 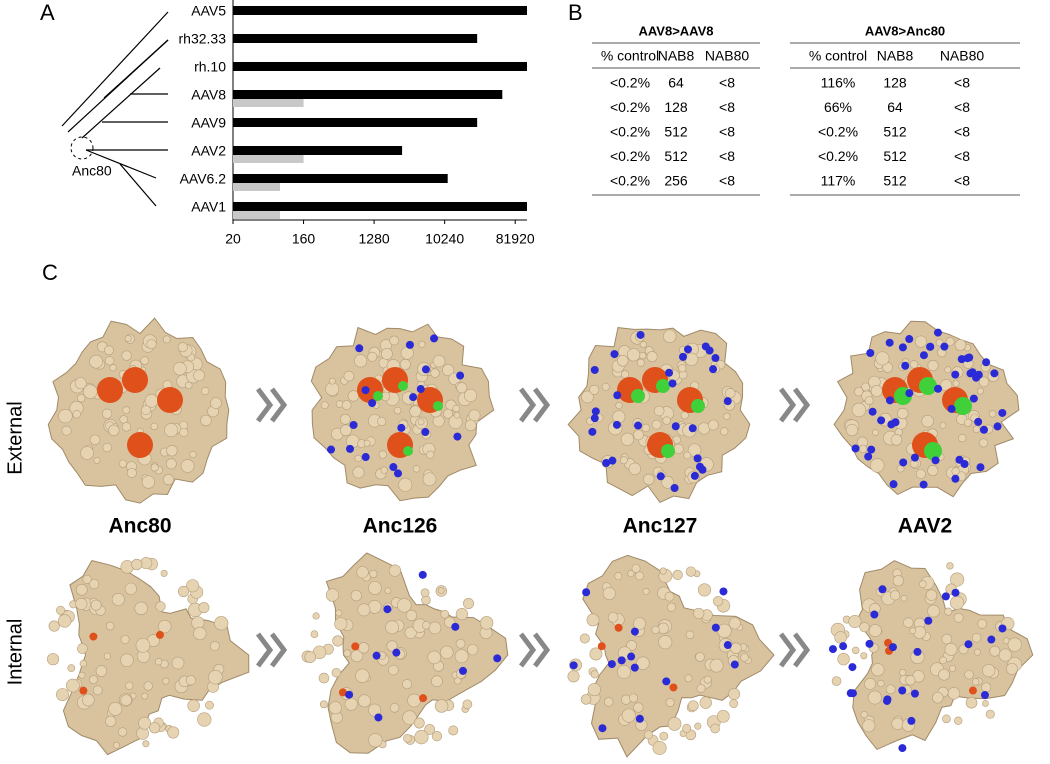 I want to click on table-header: NAB8, so click(x=676, y=56).